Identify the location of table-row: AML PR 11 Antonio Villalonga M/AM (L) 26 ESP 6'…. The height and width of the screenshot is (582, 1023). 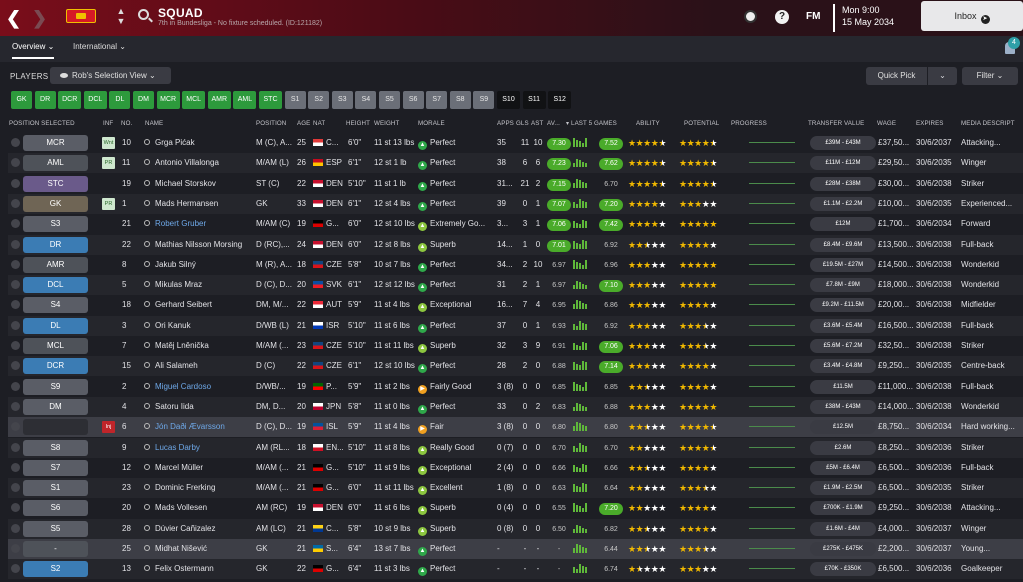
(515, 163).